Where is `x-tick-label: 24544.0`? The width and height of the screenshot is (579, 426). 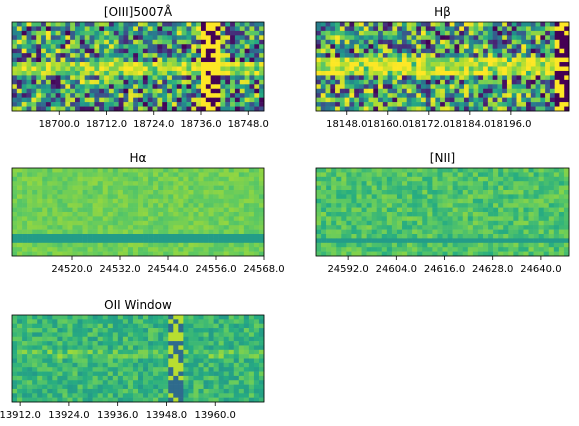 x-tick-label: 24544.0 is located at coordinates (167, 269).